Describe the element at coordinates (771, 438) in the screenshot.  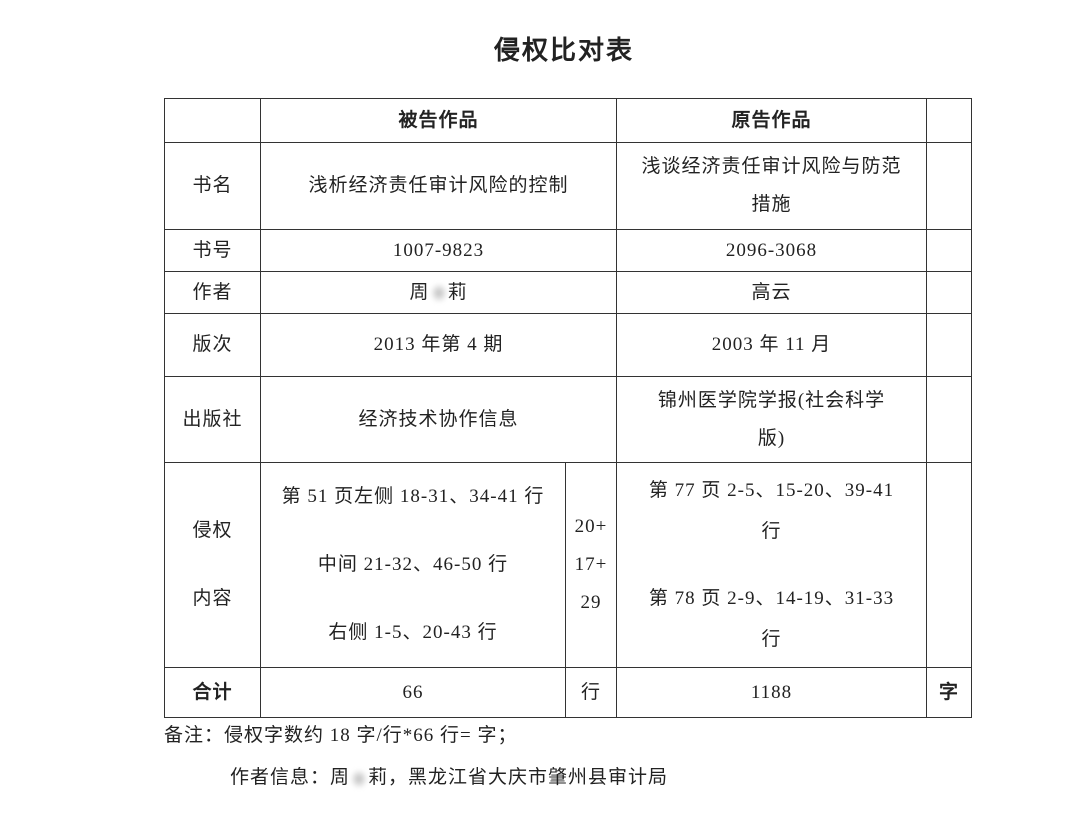
I see `cell-line: 版)` at that location.